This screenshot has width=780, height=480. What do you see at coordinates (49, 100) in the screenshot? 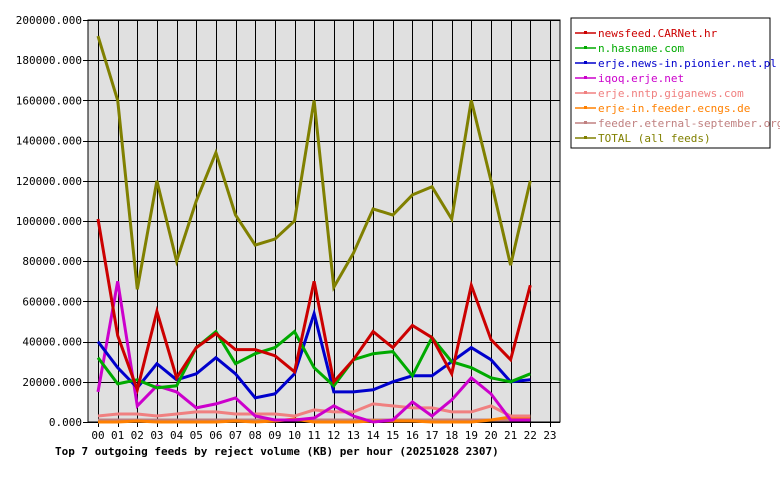
I see `y-tick-label: 160000.000` at bounding box center [49, 100].